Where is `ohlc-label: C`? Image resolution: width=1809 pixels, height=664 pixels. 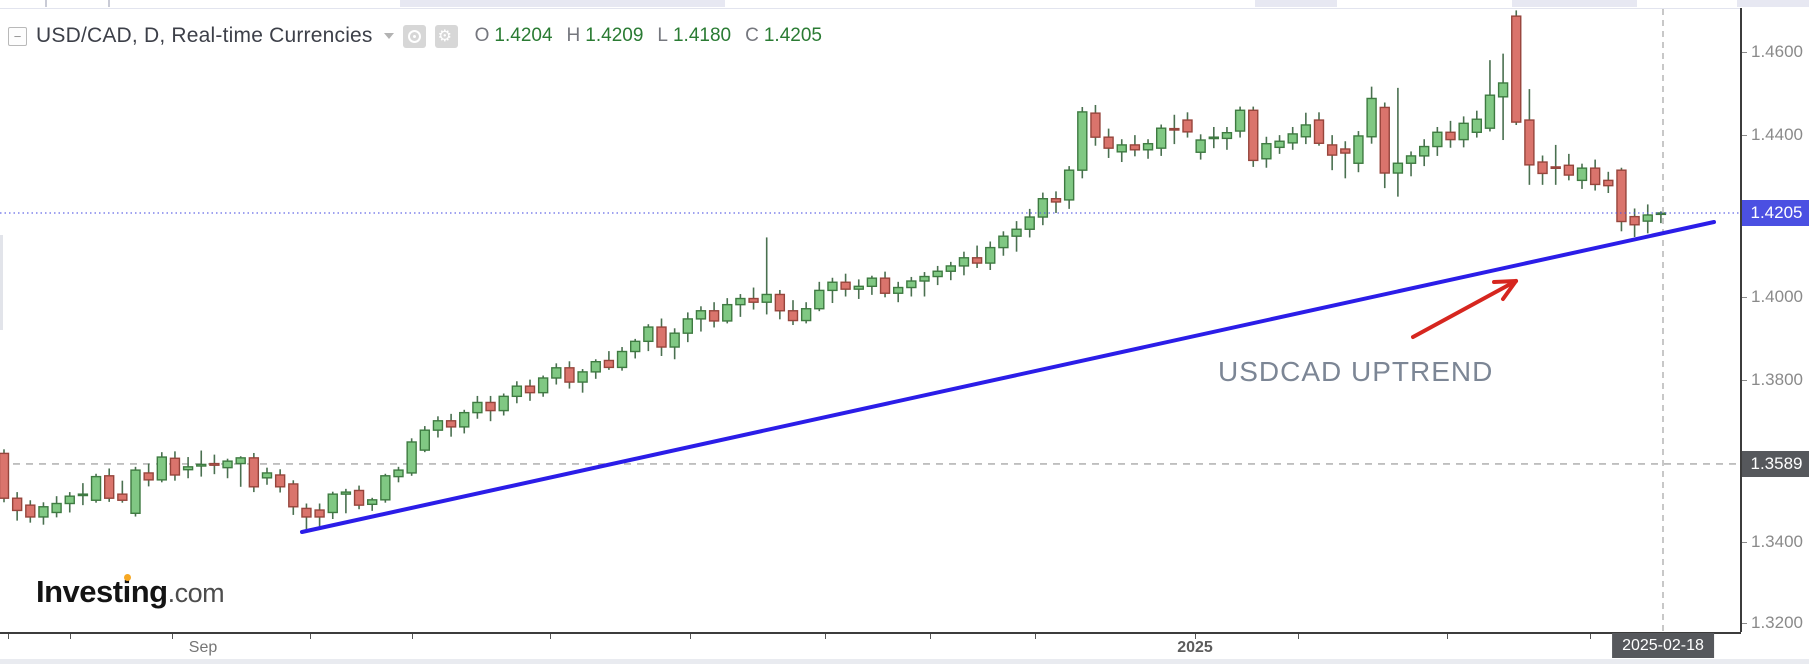
ohlc-label: C is located at coordinates (752, 35).